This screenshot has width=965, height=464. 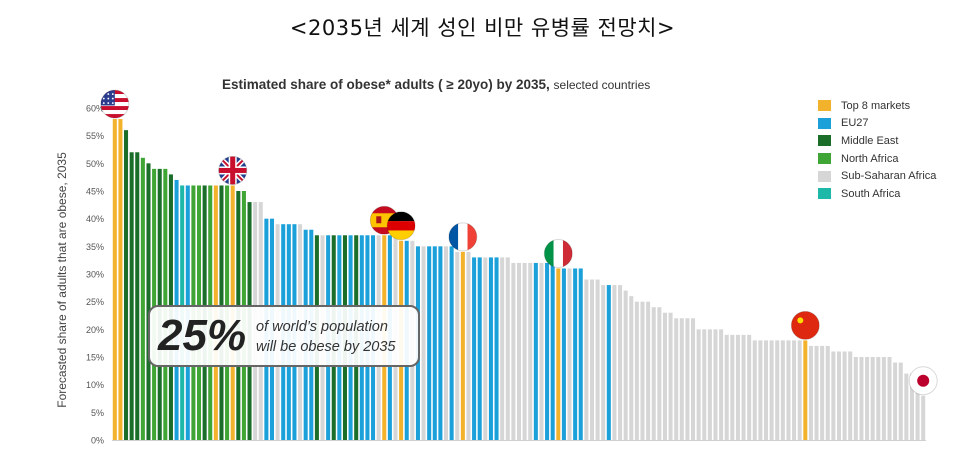 I want to click on y-tick-label: 55%, so click(x=95, y=136).